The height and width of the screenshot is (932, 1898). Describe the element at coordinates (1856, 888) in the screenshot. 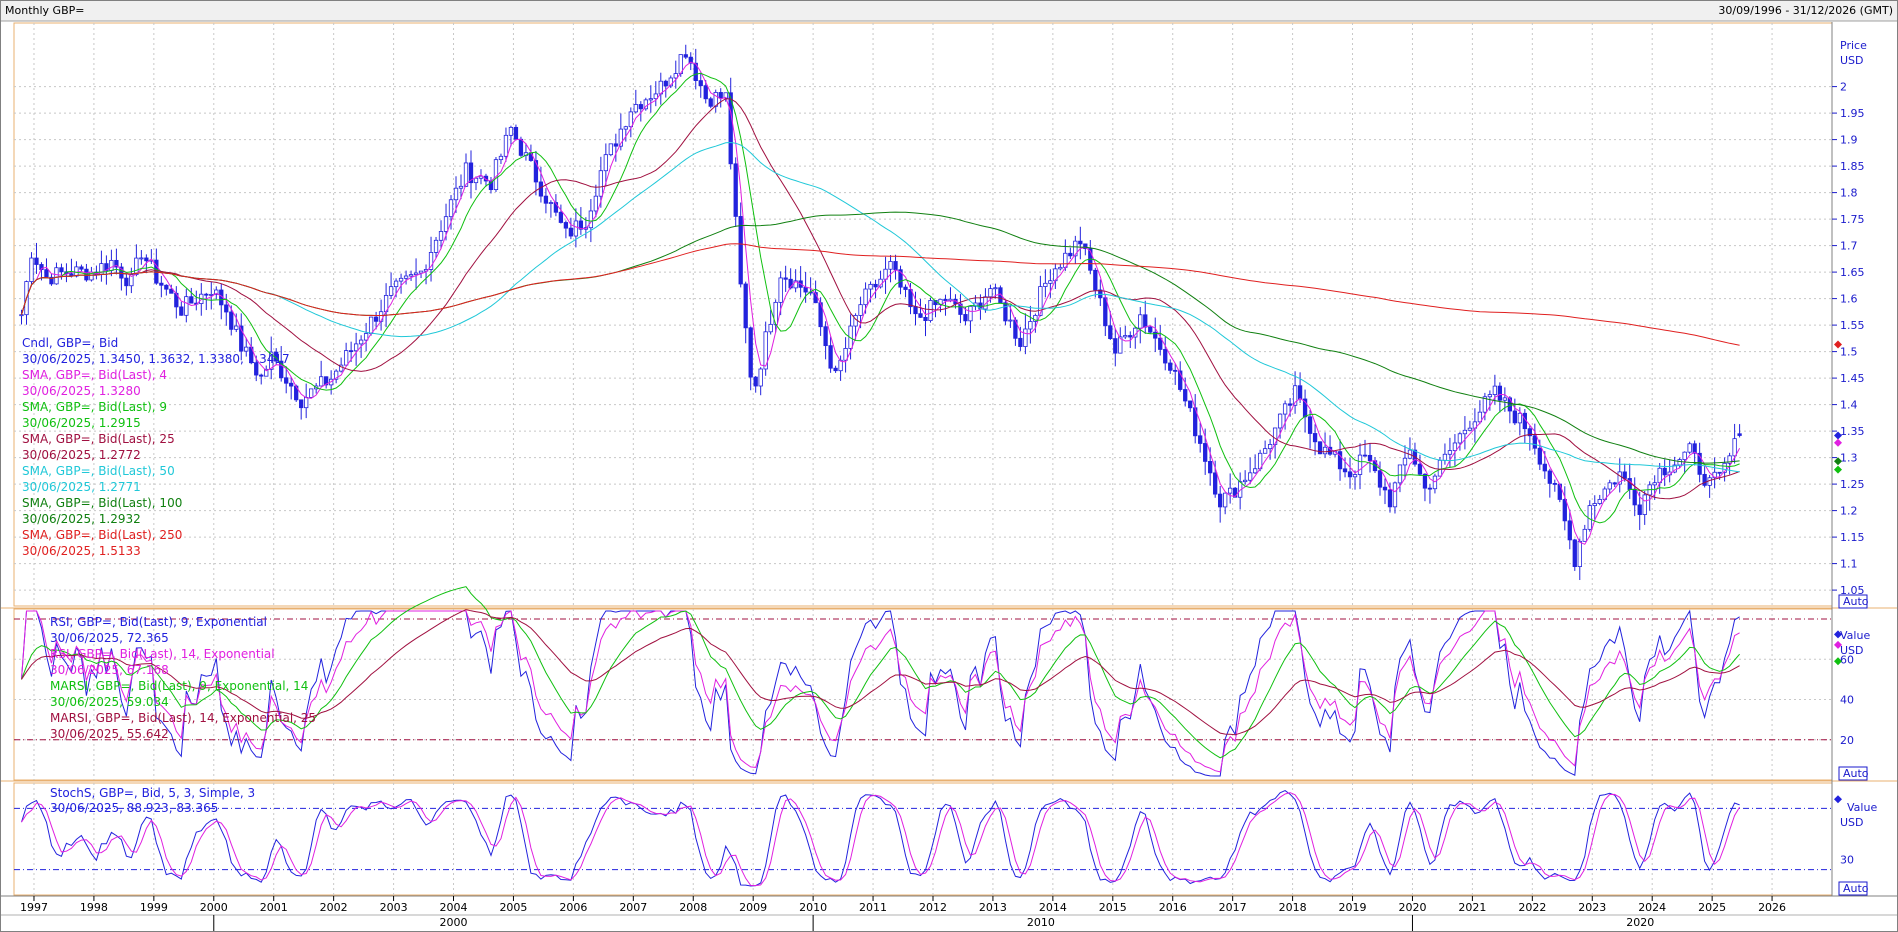

I see `stoch-auto-label: Auto` at that location.